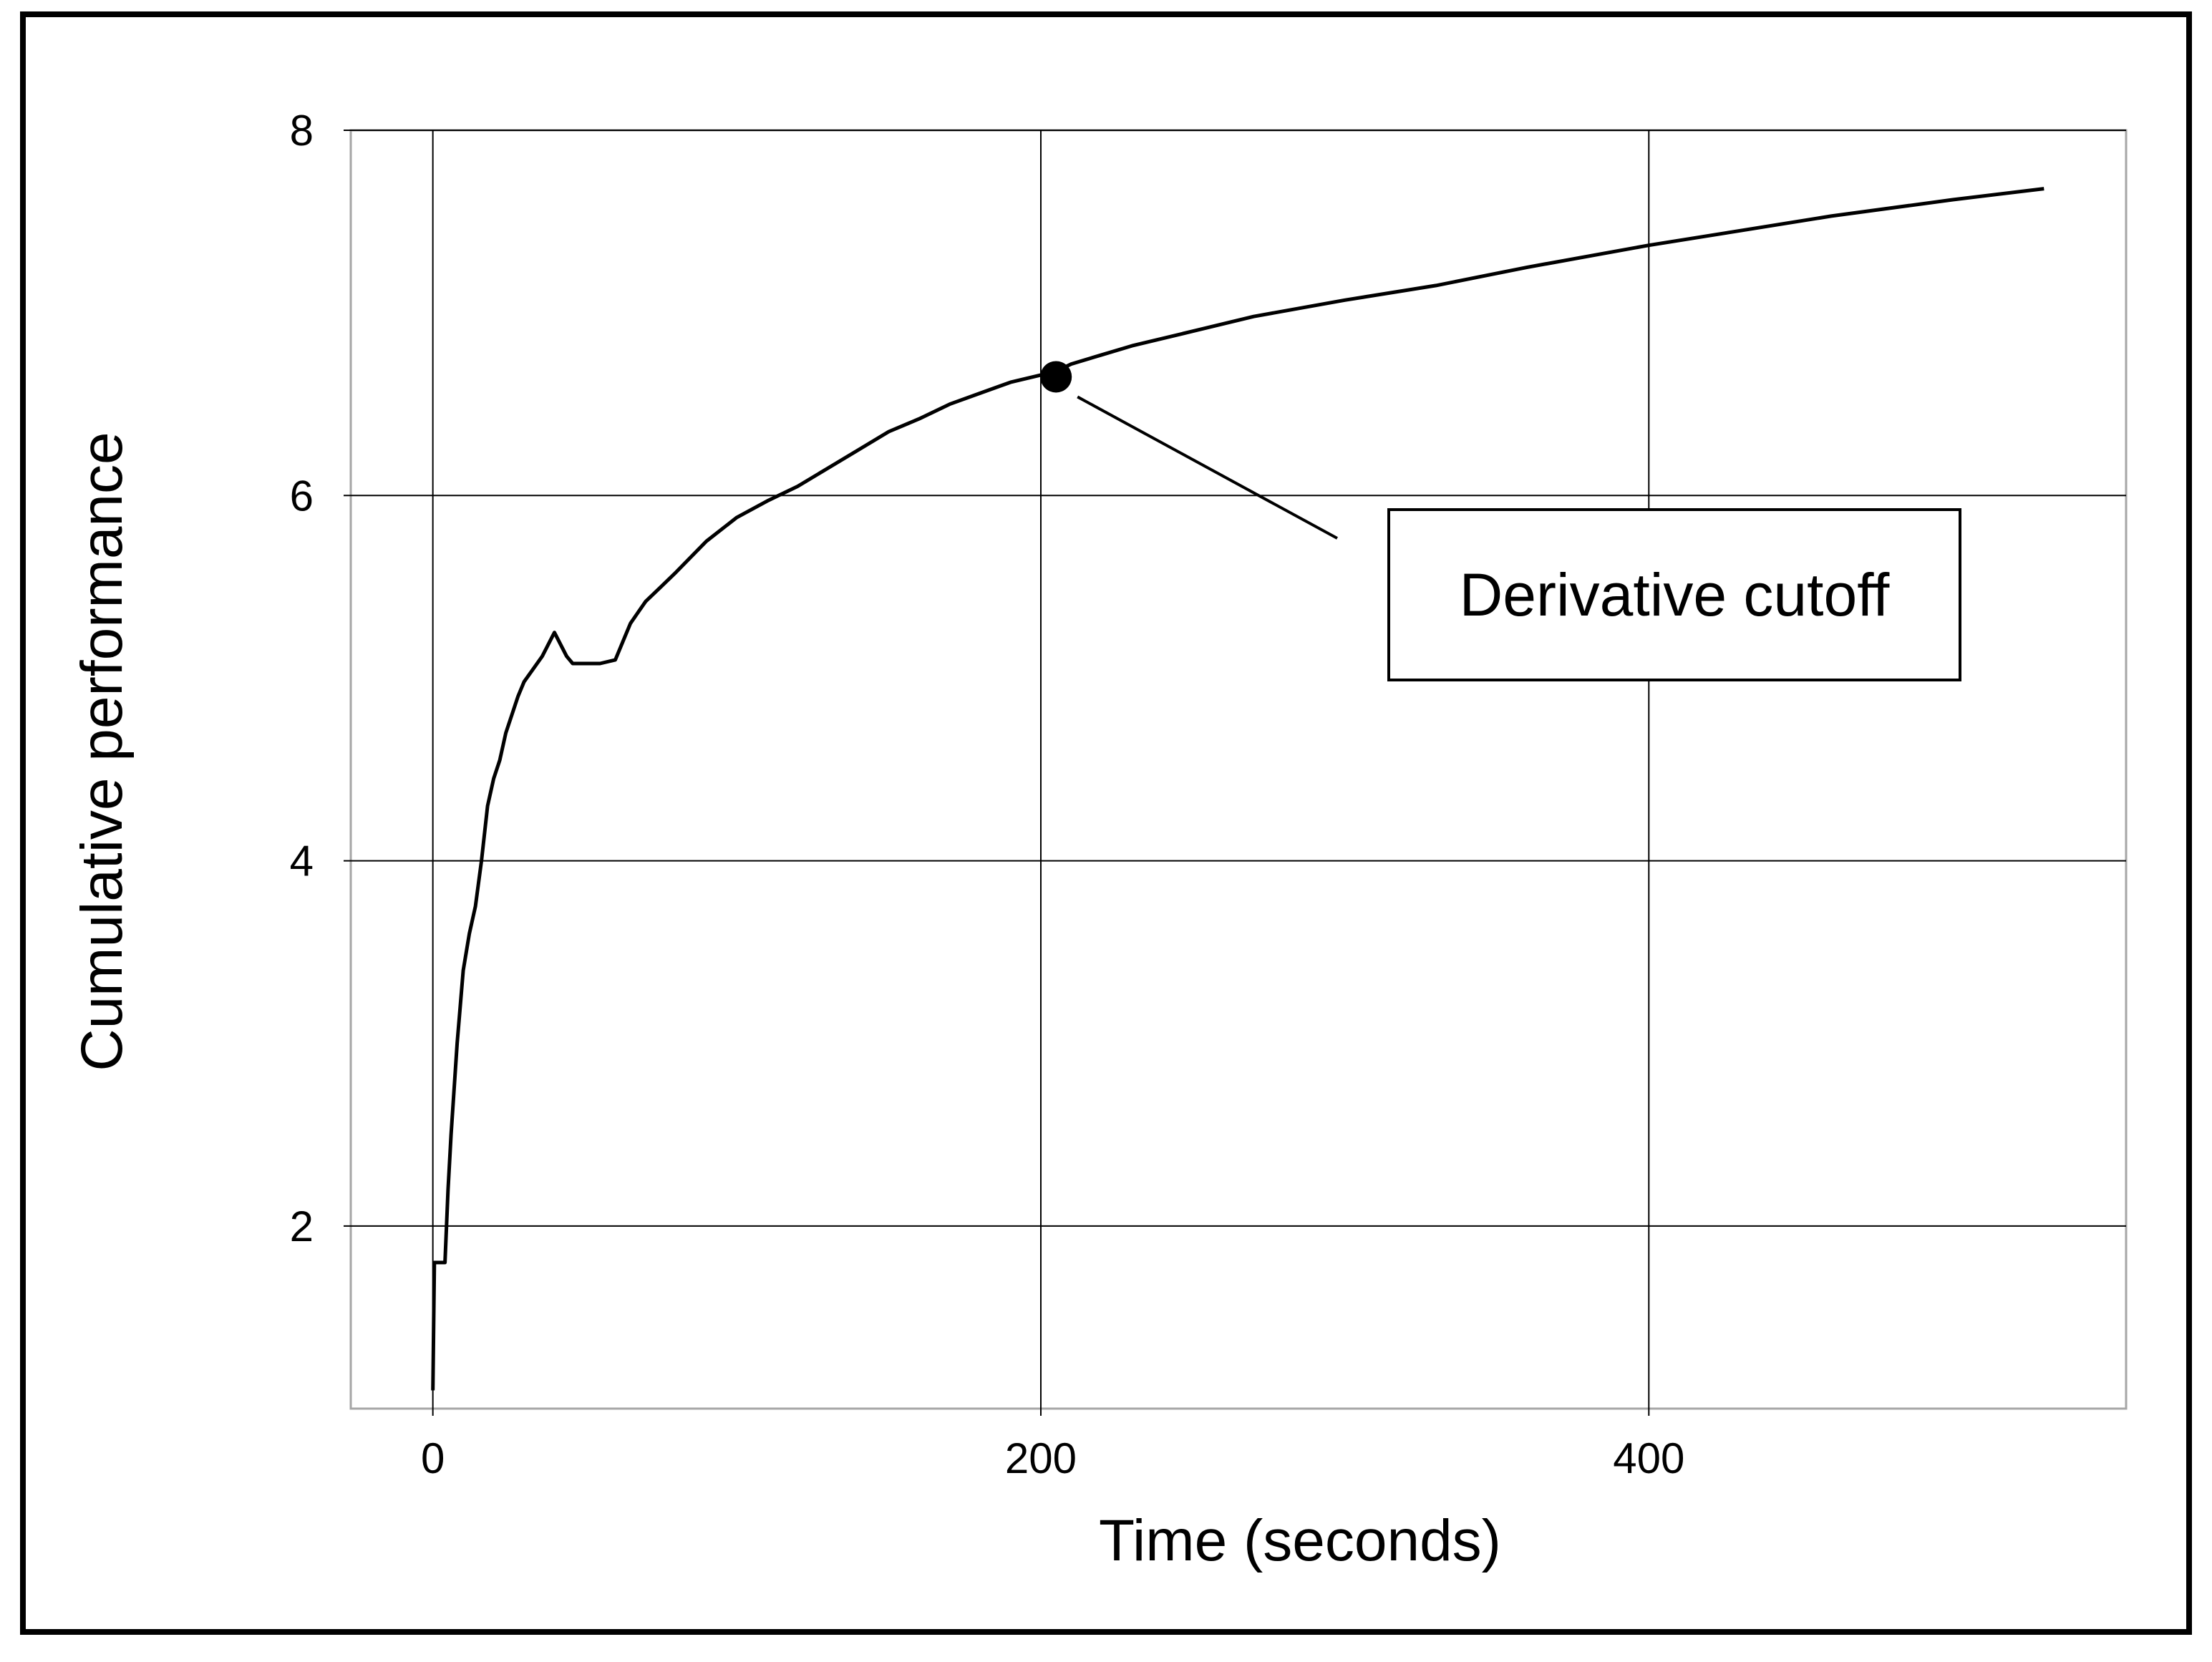 This screenshot has height=1662, width=2212. I want to click on y-tick-label: 8, so click(302, 131).